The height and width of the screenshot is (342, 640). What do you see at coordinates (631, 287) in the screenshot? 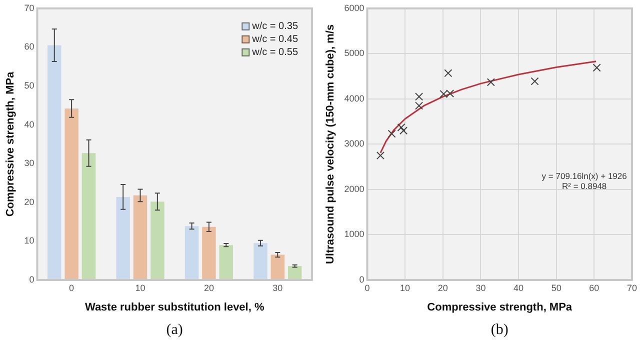
I see `x-tick-label: 70` at bounding box center [631, 287].